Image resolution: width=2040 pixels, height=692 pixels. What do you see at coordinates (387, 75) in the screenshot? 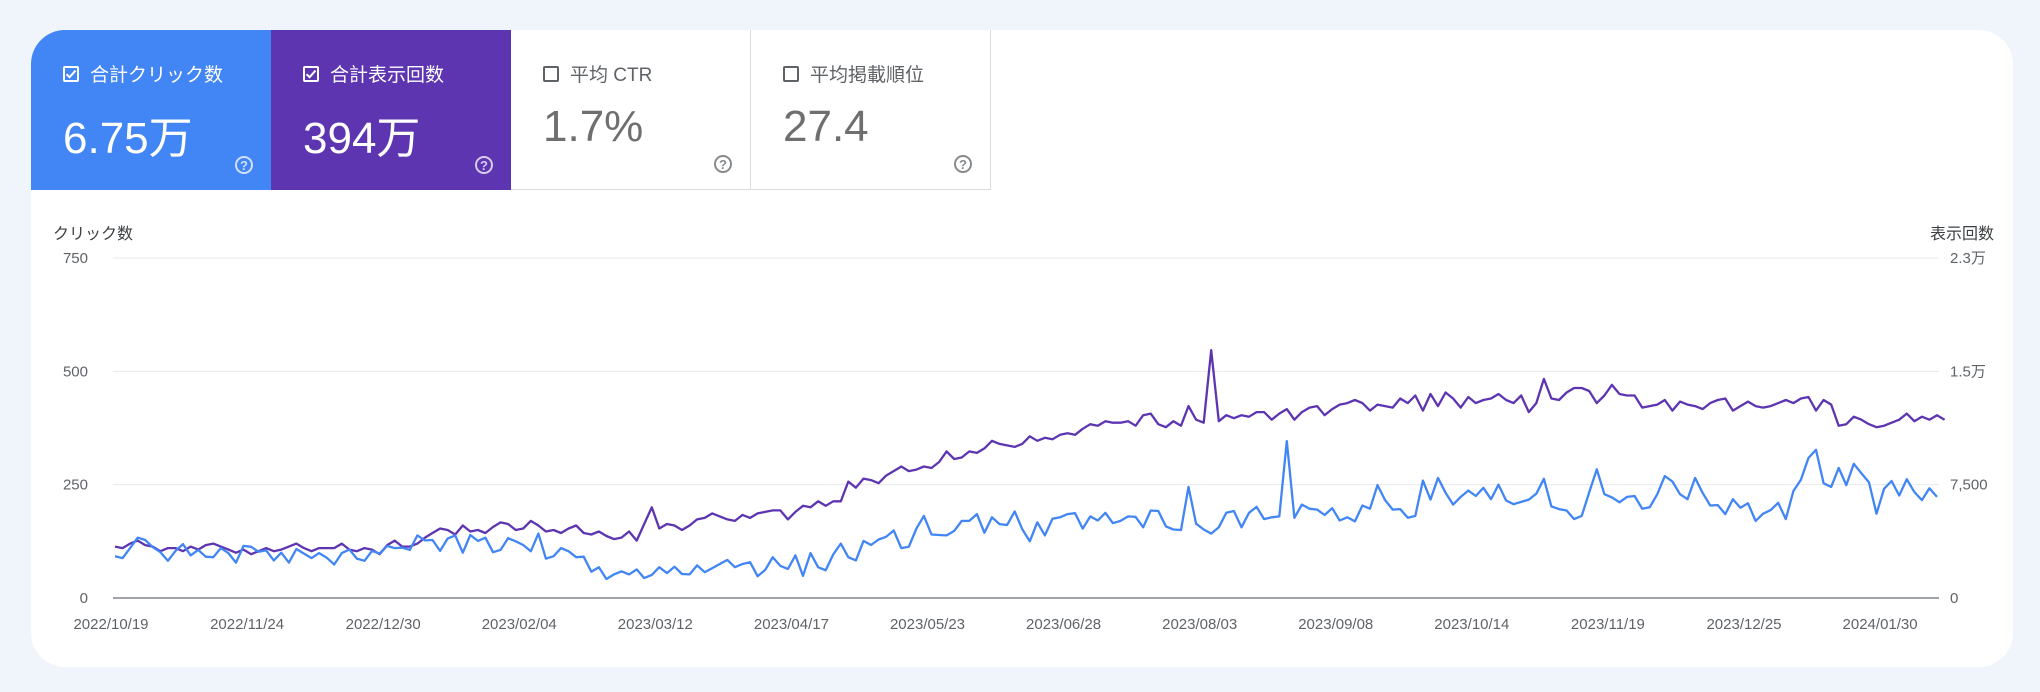
I see `metric-label: 合計表示回数` at bounding box center [387, 75].